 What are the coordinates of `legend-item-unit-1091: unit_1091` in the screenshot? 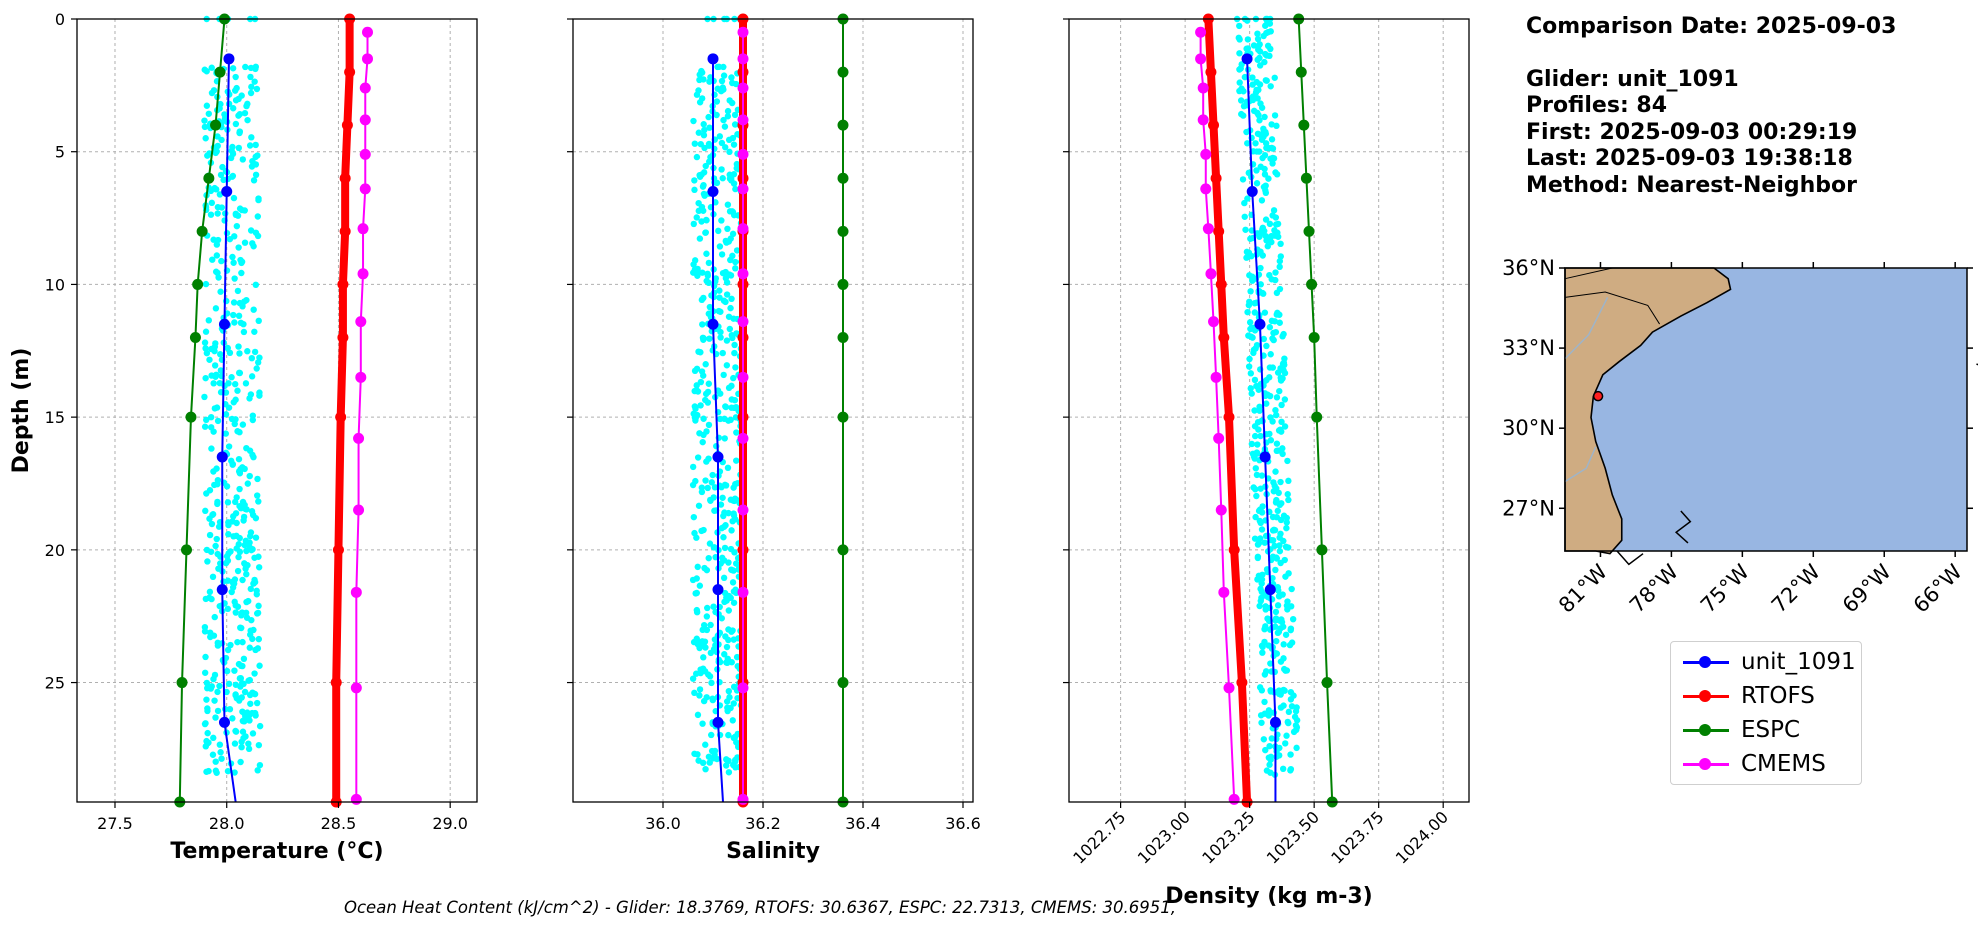 It's located at (1767, 662).